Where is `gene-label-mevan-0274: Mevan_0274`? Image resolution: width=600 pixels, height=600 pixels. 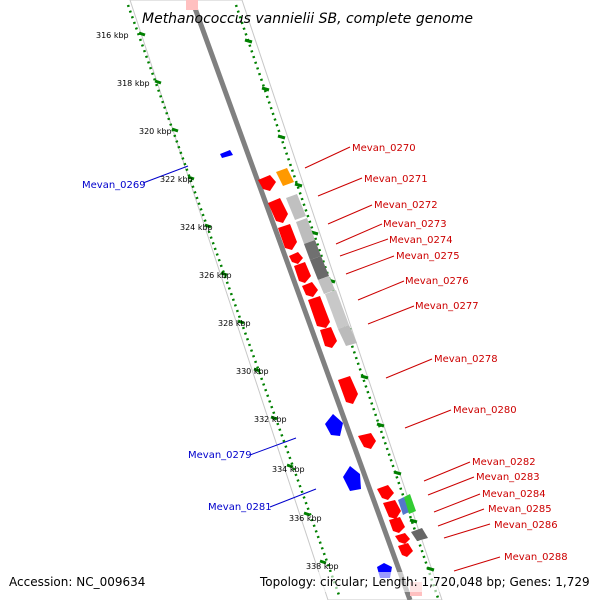 gene-label-mevan-0274: Mevan_0274 is located at coordinates (421, 240).